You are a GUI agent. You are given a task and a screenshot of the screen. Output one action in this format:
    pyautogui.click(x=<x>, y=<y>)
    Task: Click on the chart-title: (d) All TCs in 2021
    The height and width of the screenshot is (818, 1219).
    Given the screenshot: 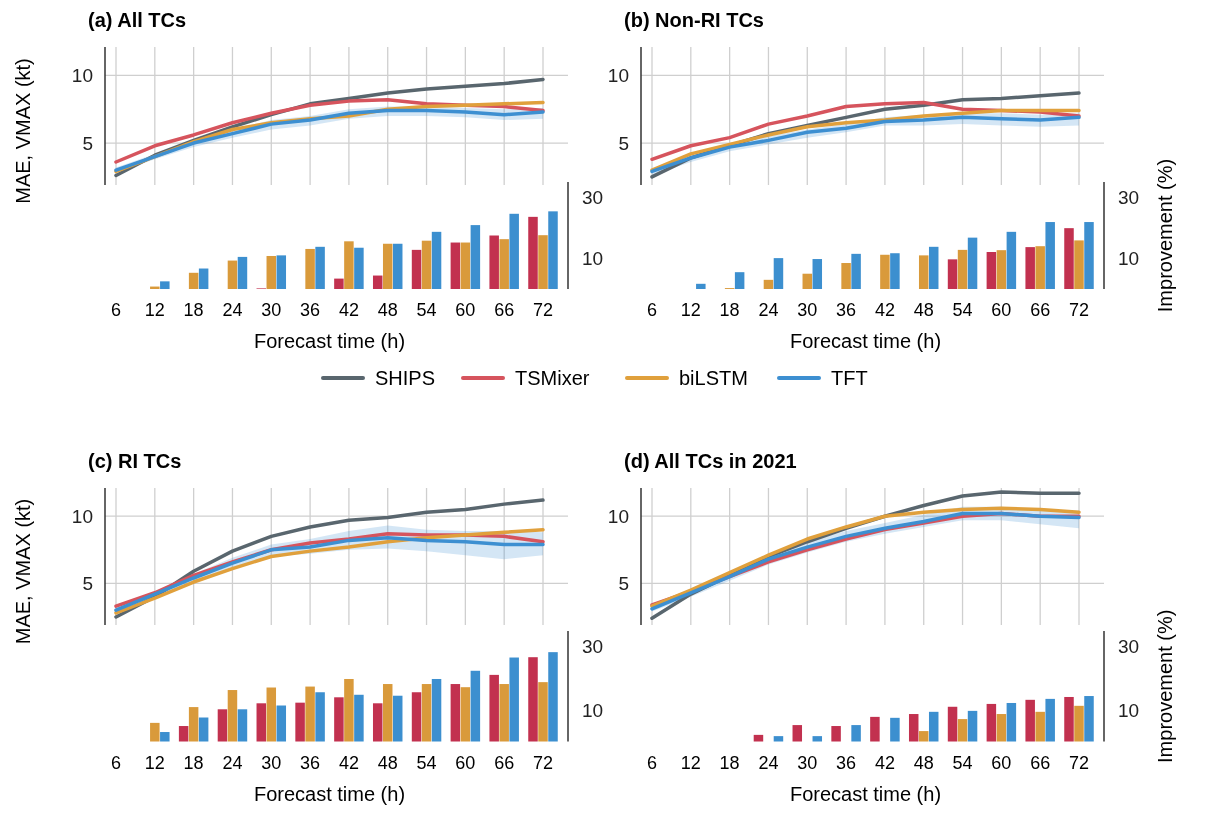 What is the action you would take?
    pyautogui.click(x=710, y=461)
    